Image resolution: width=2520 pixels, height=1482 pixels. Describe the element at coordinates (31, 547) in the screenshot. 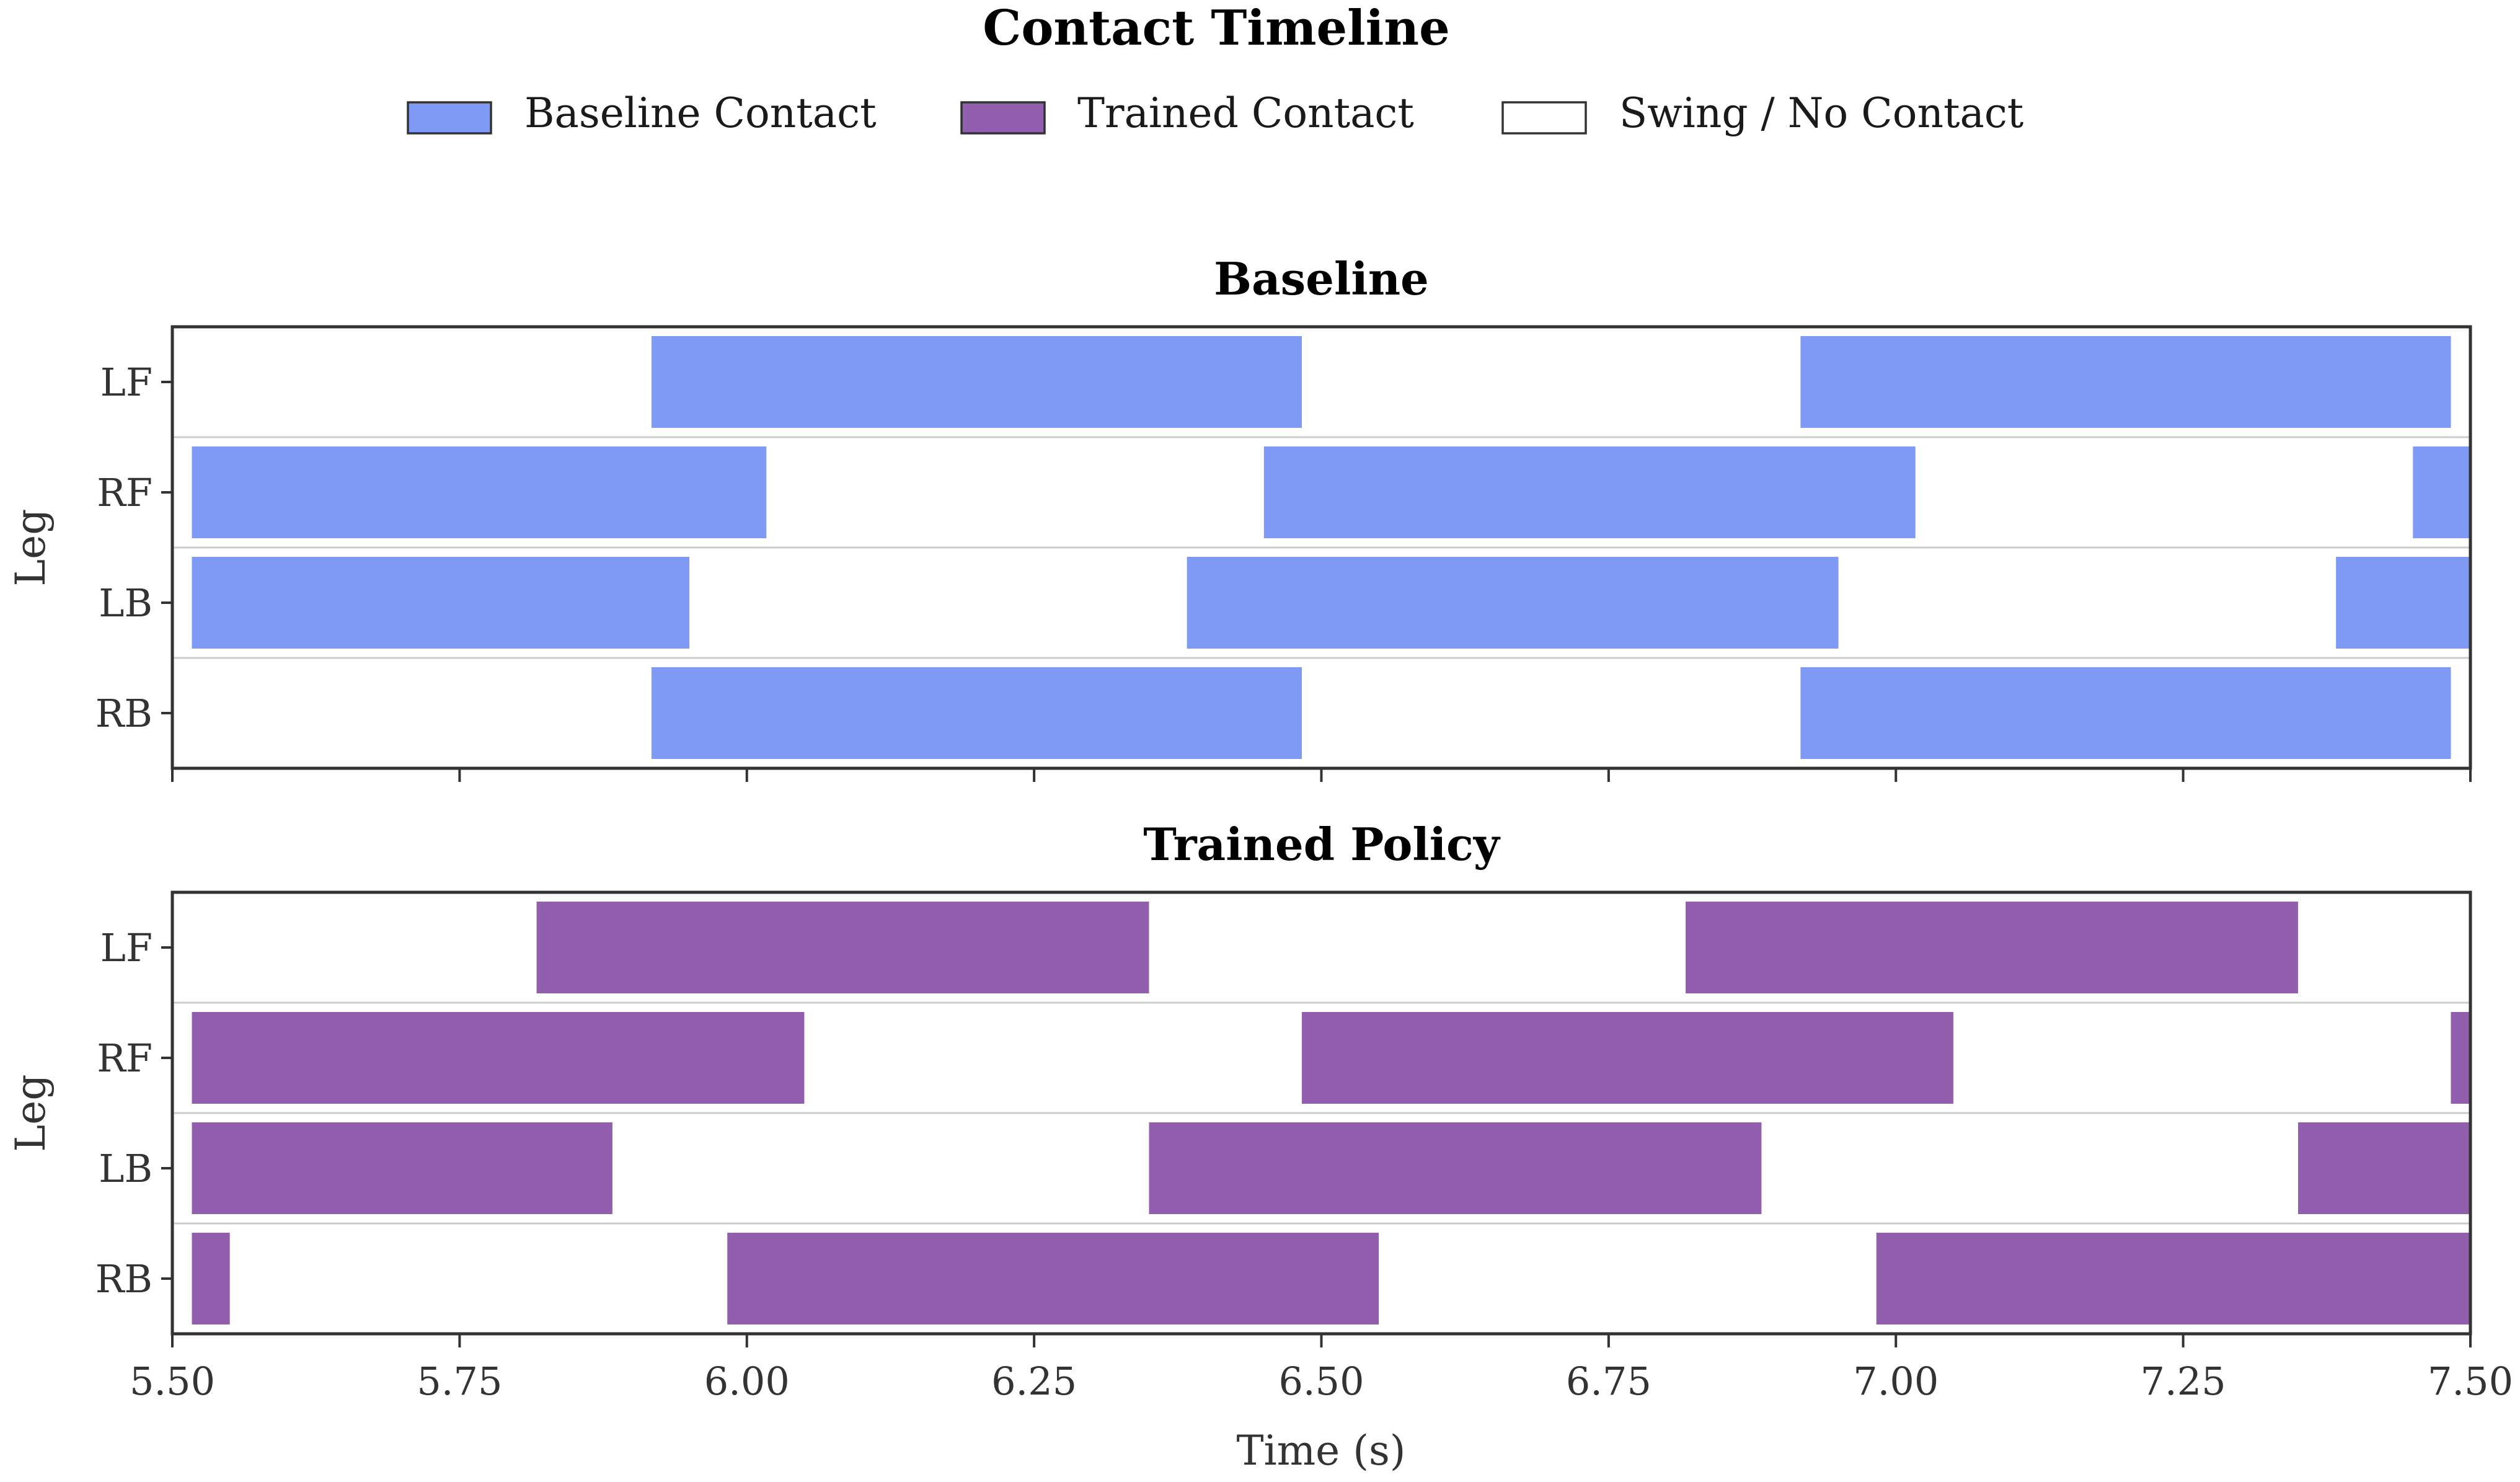

I see `y-axis-label-baseline: Leg` at that location.